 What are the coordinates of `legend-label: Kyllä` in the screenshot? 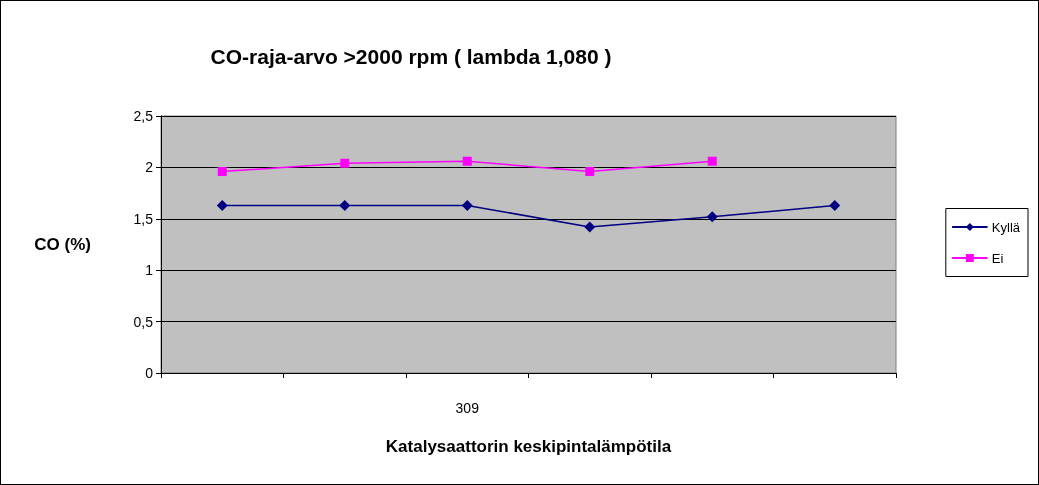 It's located at (1006, 227).